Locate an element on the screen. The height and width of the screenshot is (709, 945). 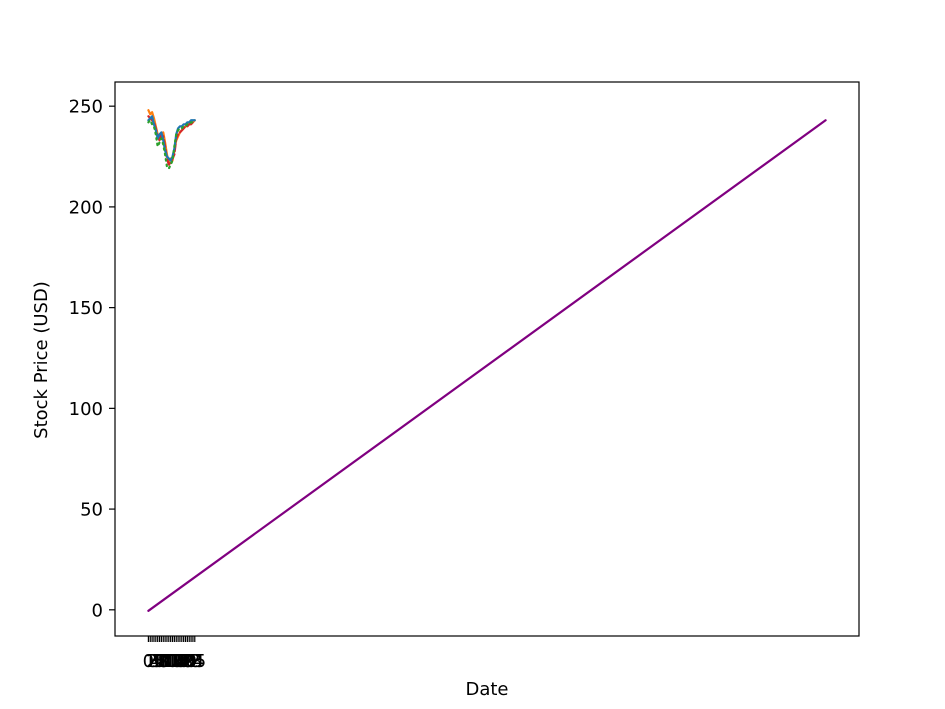
x-tick-label: 12 is located at coordinates (170, 661).